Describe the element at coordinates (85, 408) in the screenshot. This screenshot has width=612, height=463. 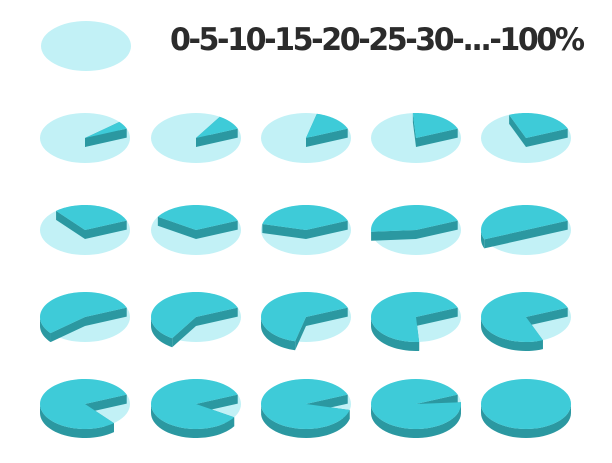
I see `pie-80-percent` at that location.